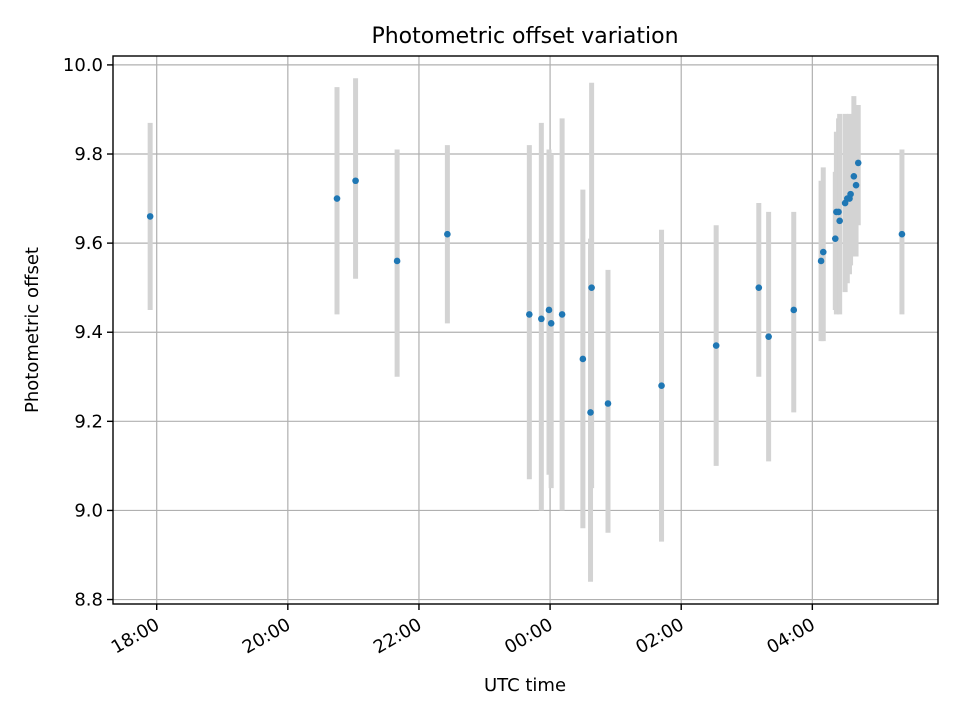  Describe the element at coordinates (790, 636) in the screenshot. I see `x-tick-label: 04:00` at that location.